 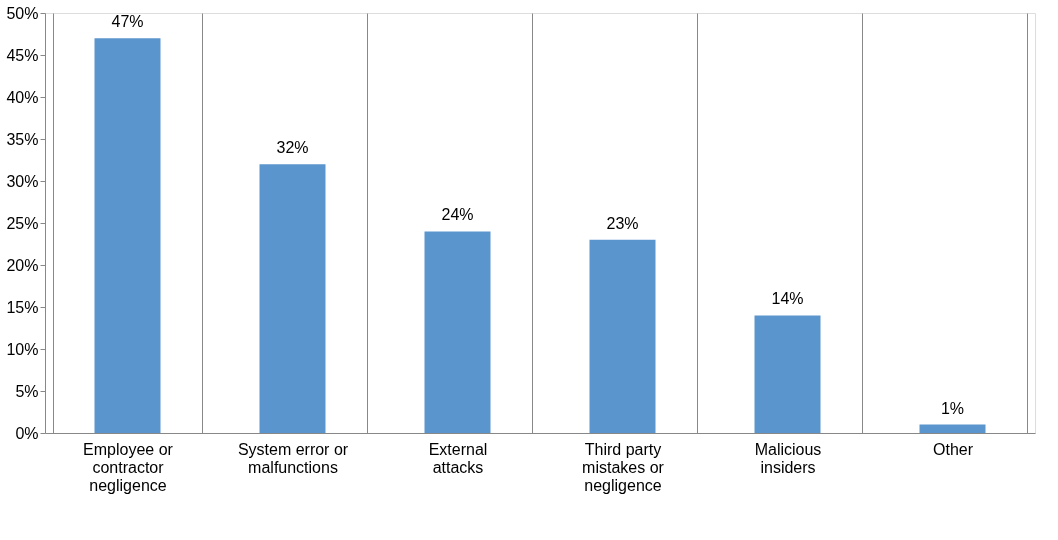 What do you see at coordinates (27, 391) in the screenshot?
I see `y-tick-label: 5%` at bounding box center [27, 391].